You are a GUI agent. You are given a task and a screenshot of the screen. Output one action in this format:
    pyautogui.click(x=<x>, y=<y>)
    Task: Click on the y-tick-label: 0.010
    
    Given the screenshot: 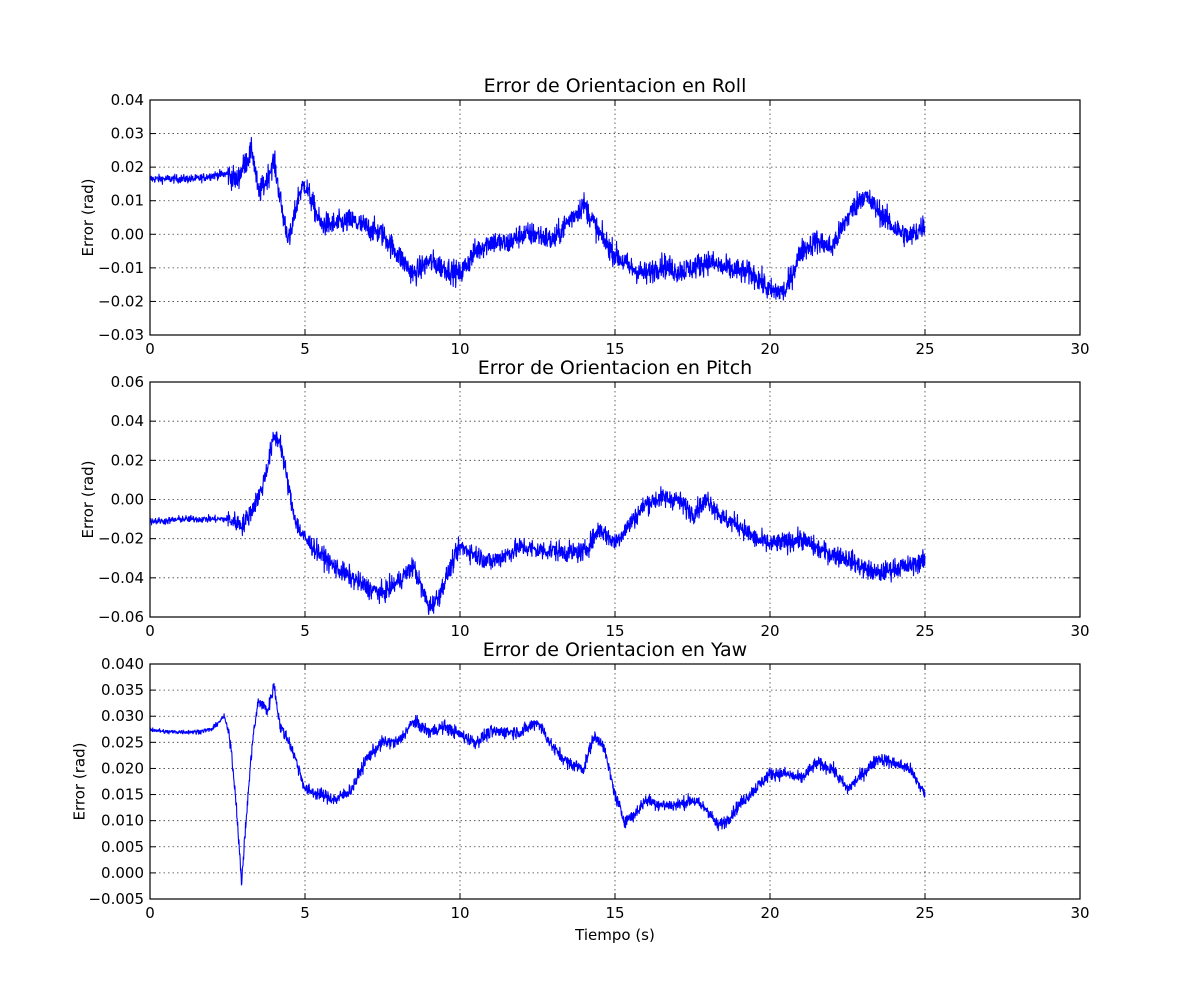 What is the action you would take?
    pyautogui.click(x=122, y=821)
    